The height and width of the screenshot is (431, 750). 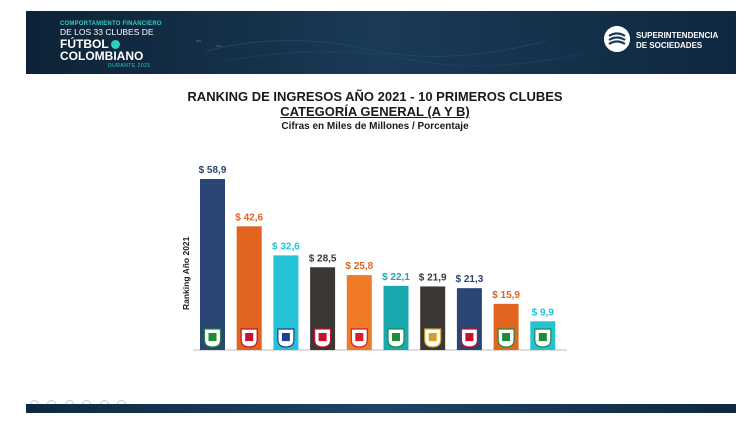 What do you see at coordinates (433, 277) in the screenshot?
I see `bar-value-label: $ 21,9` at bounding box center [433, 277].